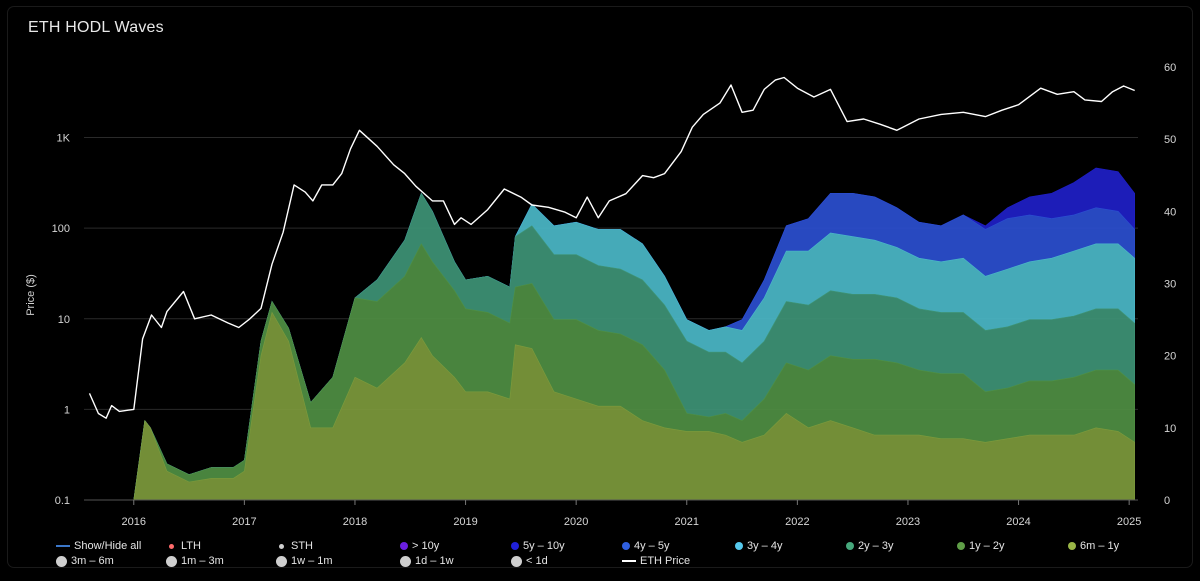 The height and width of the screenshot is (581, 1200). What do you see at coordinates (96, 27) in the screenshot?
I see `chart-title: ETH HODL Waves` at bounding box center [96, 27].